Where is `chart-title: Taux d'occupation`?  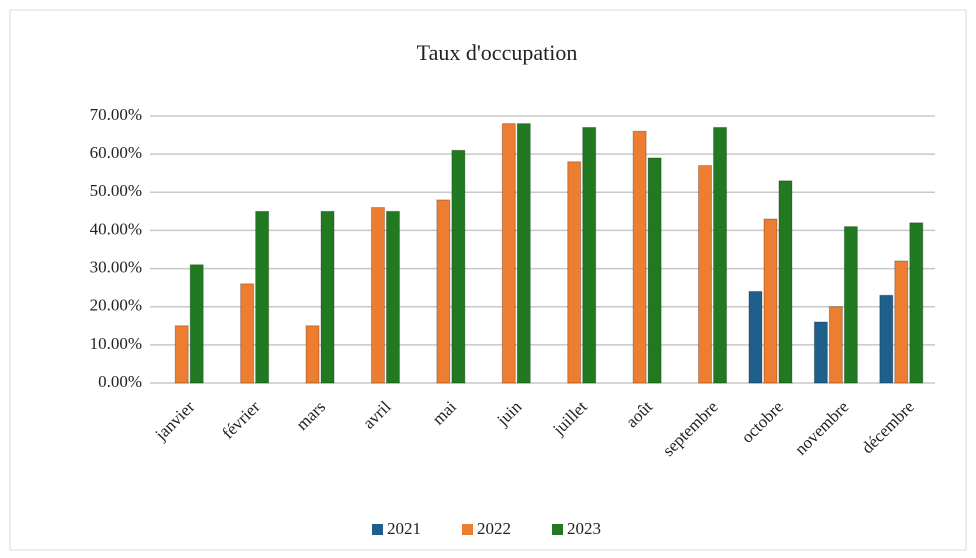 chart-title: Taux d'occupation is located at coordinates (497, 52).